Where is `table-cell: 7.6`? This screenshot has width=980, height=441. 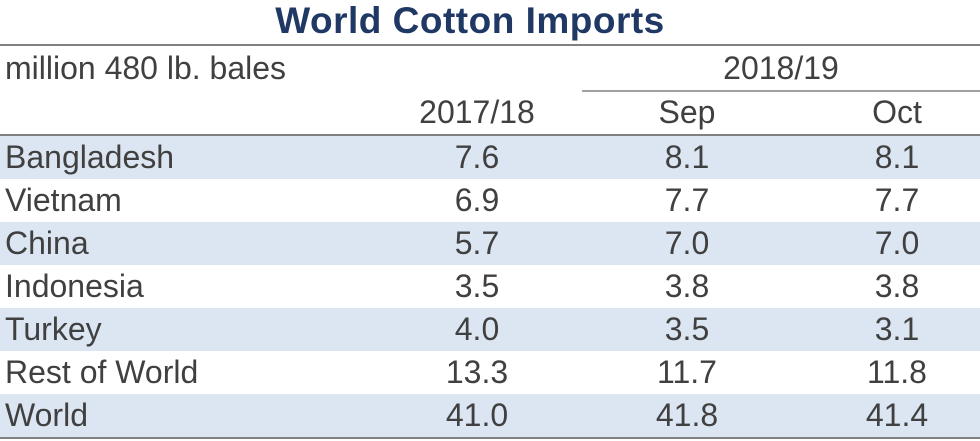
table-cell: 7.6 is located at coordinates (477, 157).